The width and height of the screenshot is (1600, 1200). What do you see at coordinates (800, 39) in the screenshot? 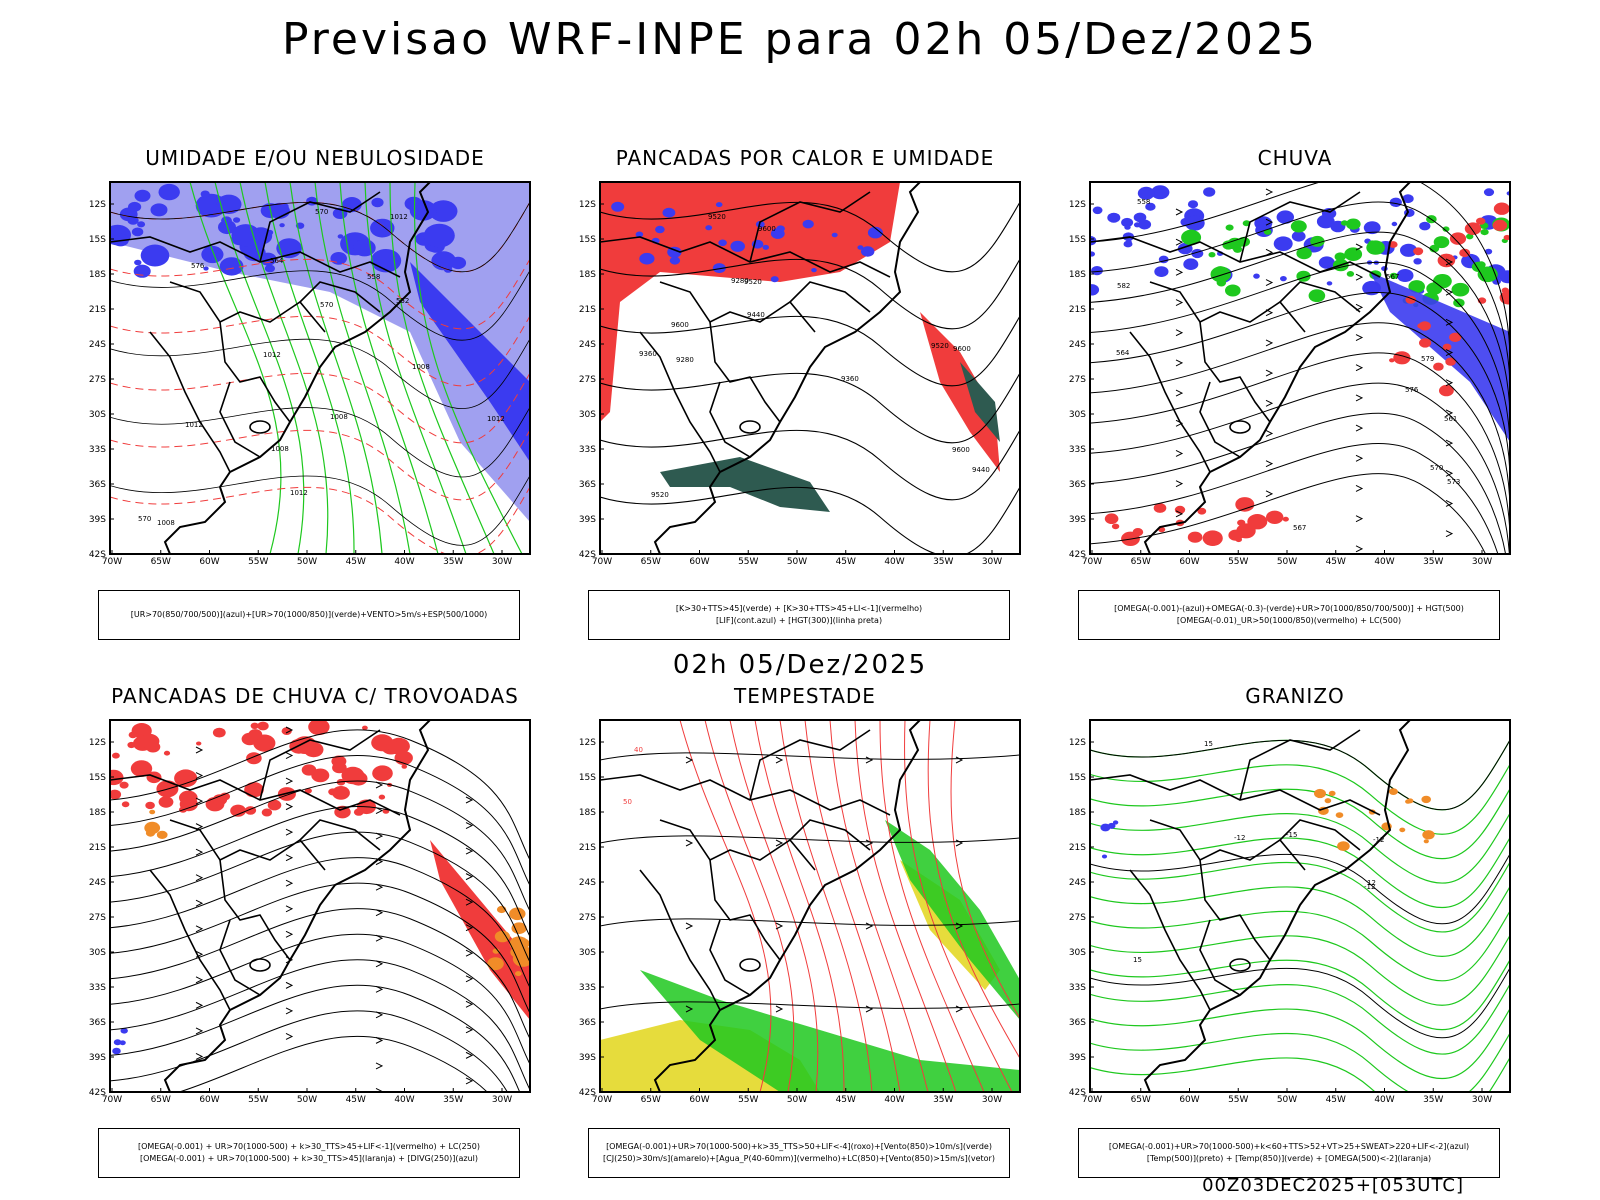
I see `page-title: Previsao WRF-INPE para 02h 05/Dez/2025` at bounding box center [800, 39].